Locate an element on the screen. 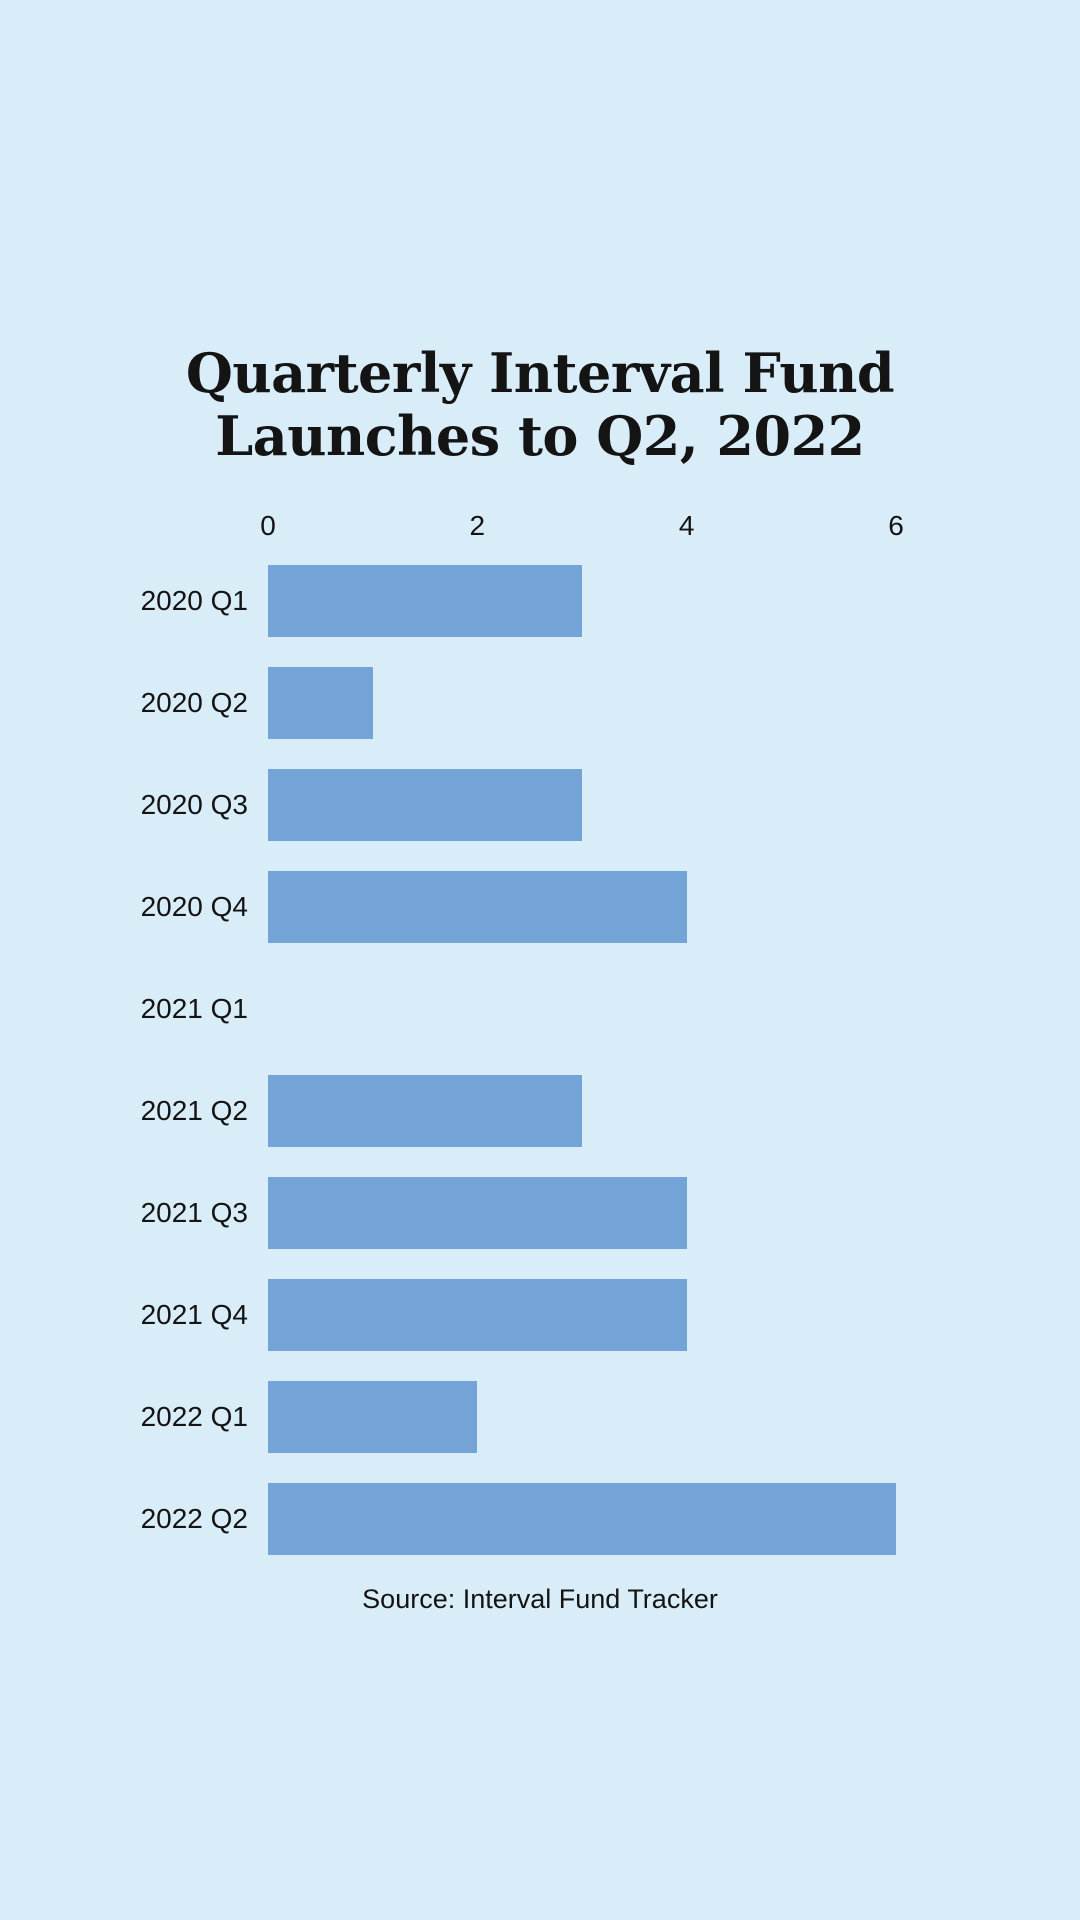 The width and height of the screenshot is (1080, 1920). category-label: 2021 Q3 is located at coordinates (194, 1213).